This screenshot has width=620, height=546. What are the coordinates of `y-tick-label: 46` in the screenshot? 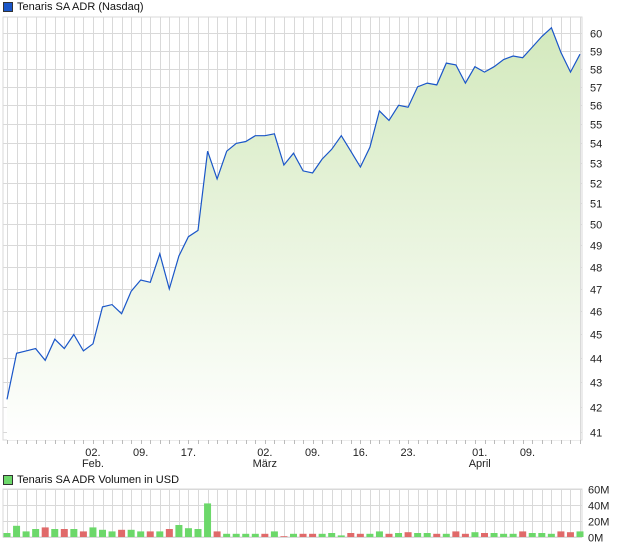 It's located at (596, 313).